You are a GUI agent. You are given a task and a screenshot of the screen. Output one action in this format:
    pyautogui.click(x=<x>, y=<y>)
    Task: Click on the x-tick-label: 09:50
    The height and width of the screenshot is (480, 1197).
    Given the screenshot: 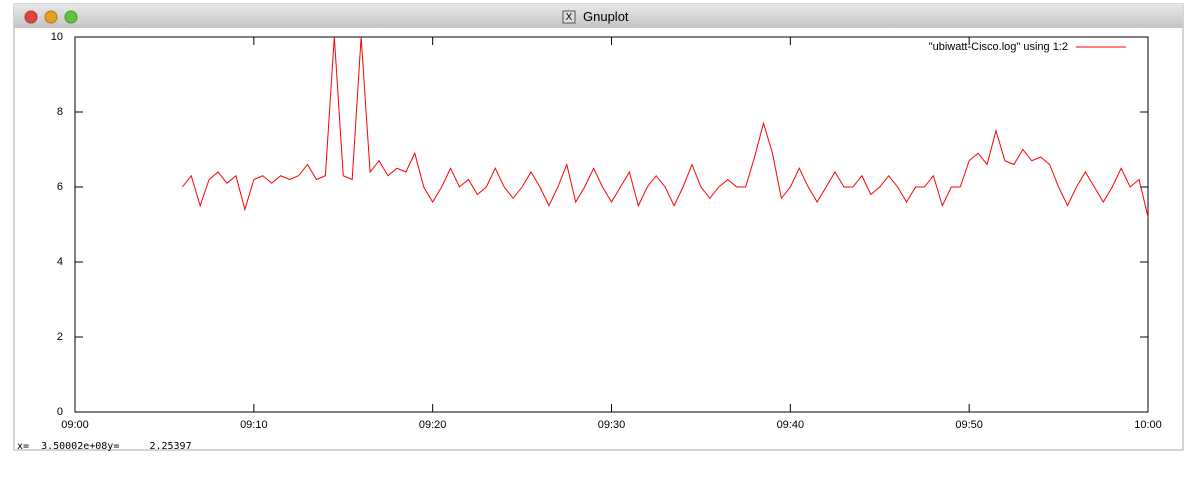 What is the action you would take?
    pyautogui.click(x=969, y=425)
    